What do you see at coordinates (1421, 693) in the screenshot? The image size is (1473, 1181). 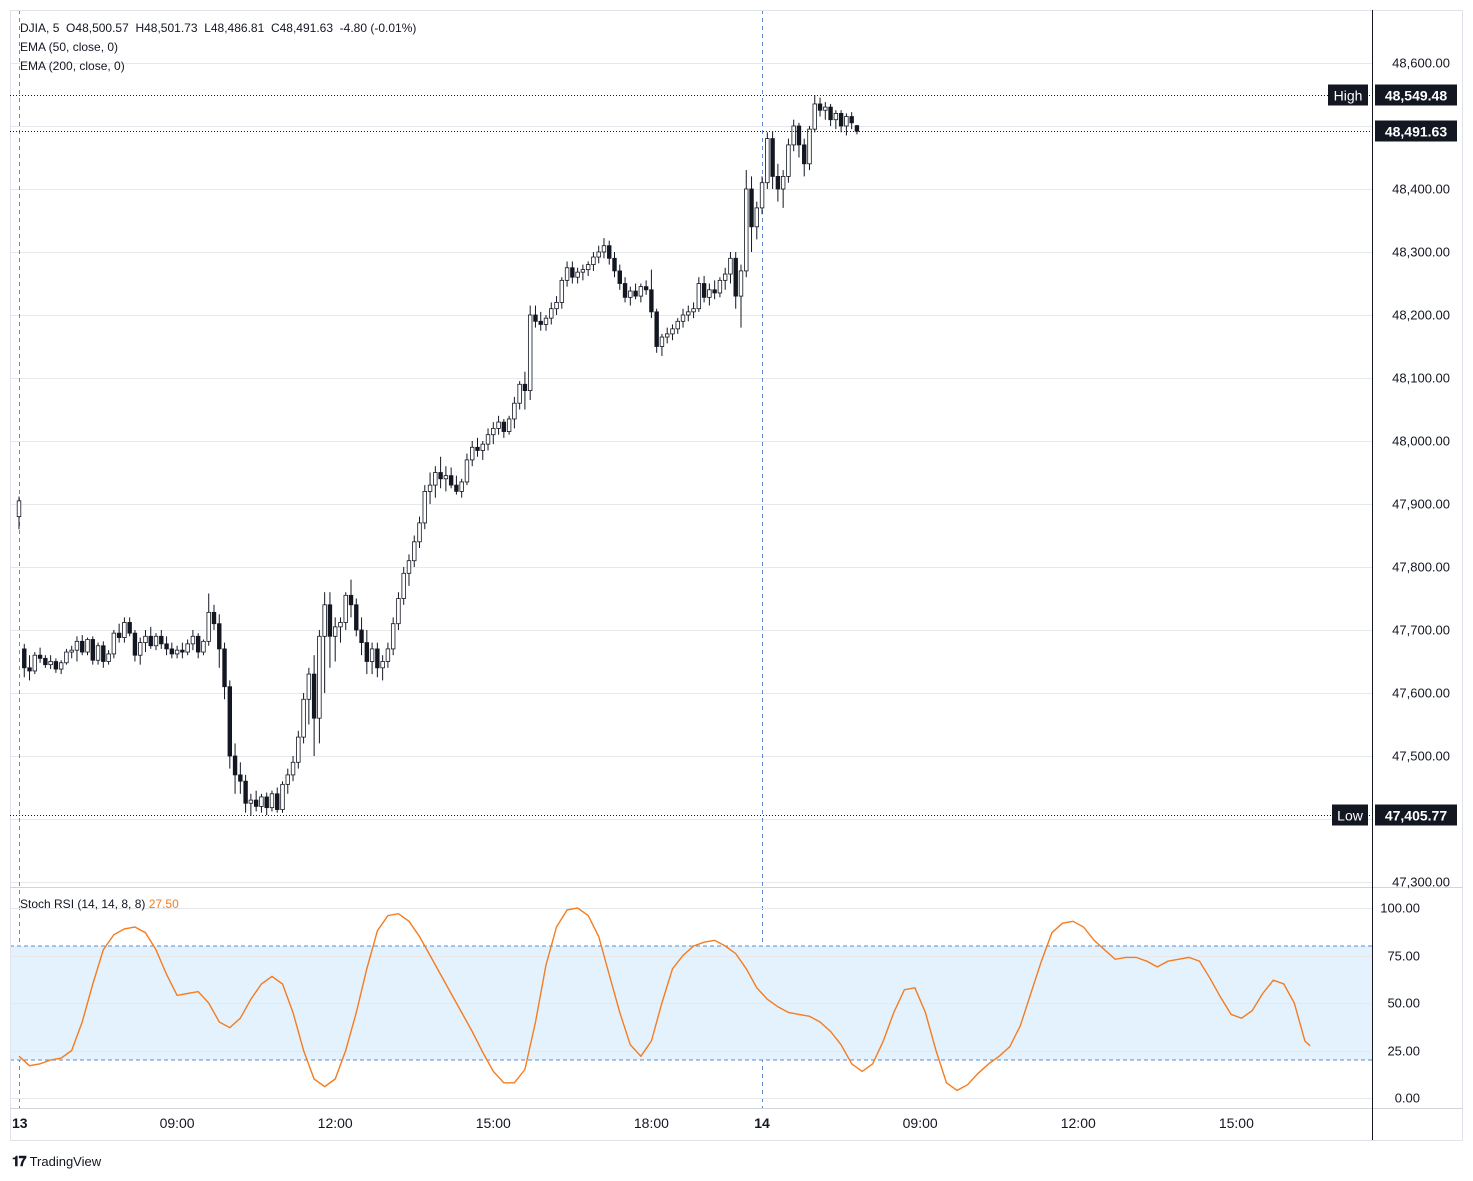 I see `price-tick-label: 47,600.00` at bounding box center [1421, 693].